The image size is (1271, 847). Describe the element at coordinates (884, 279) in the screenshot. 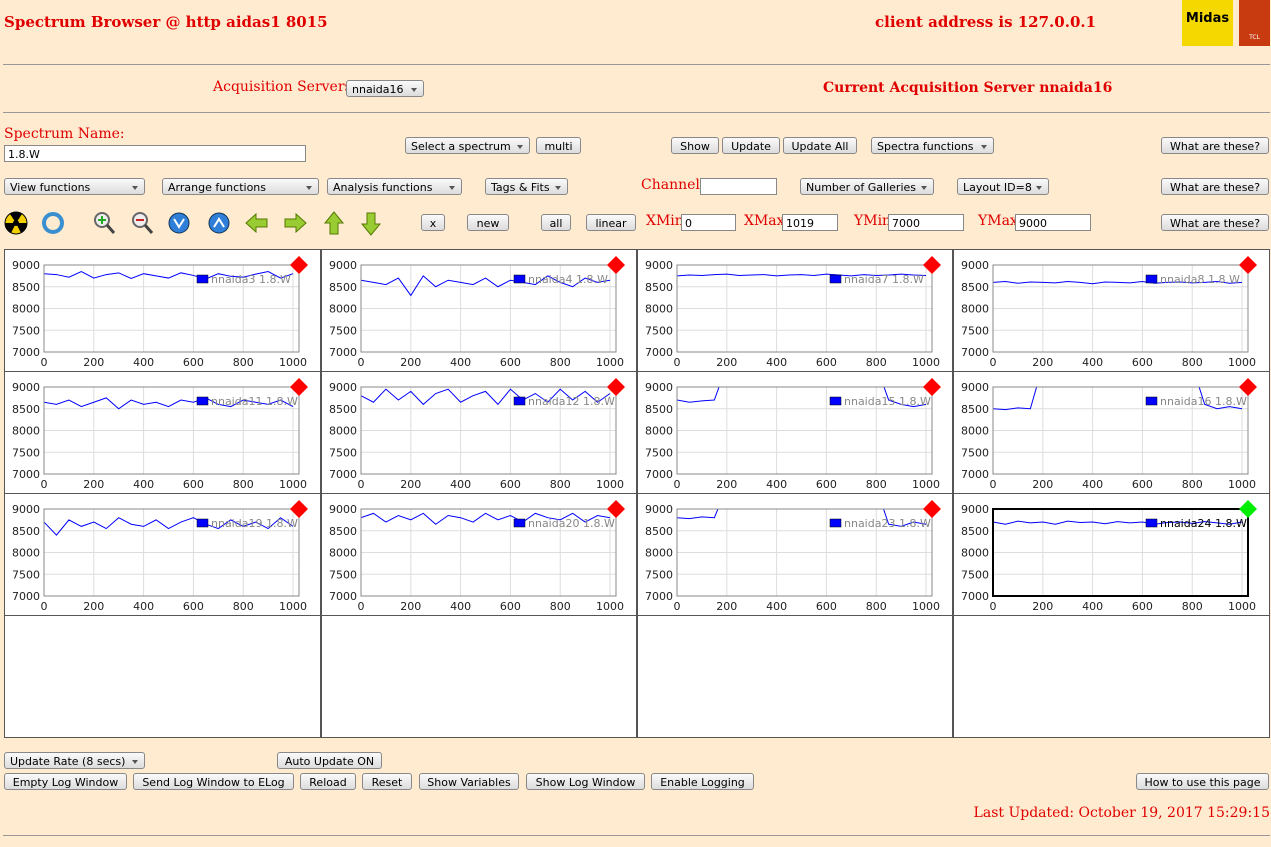

I see `legend-label: nnaida7 1.8.W` at that location.